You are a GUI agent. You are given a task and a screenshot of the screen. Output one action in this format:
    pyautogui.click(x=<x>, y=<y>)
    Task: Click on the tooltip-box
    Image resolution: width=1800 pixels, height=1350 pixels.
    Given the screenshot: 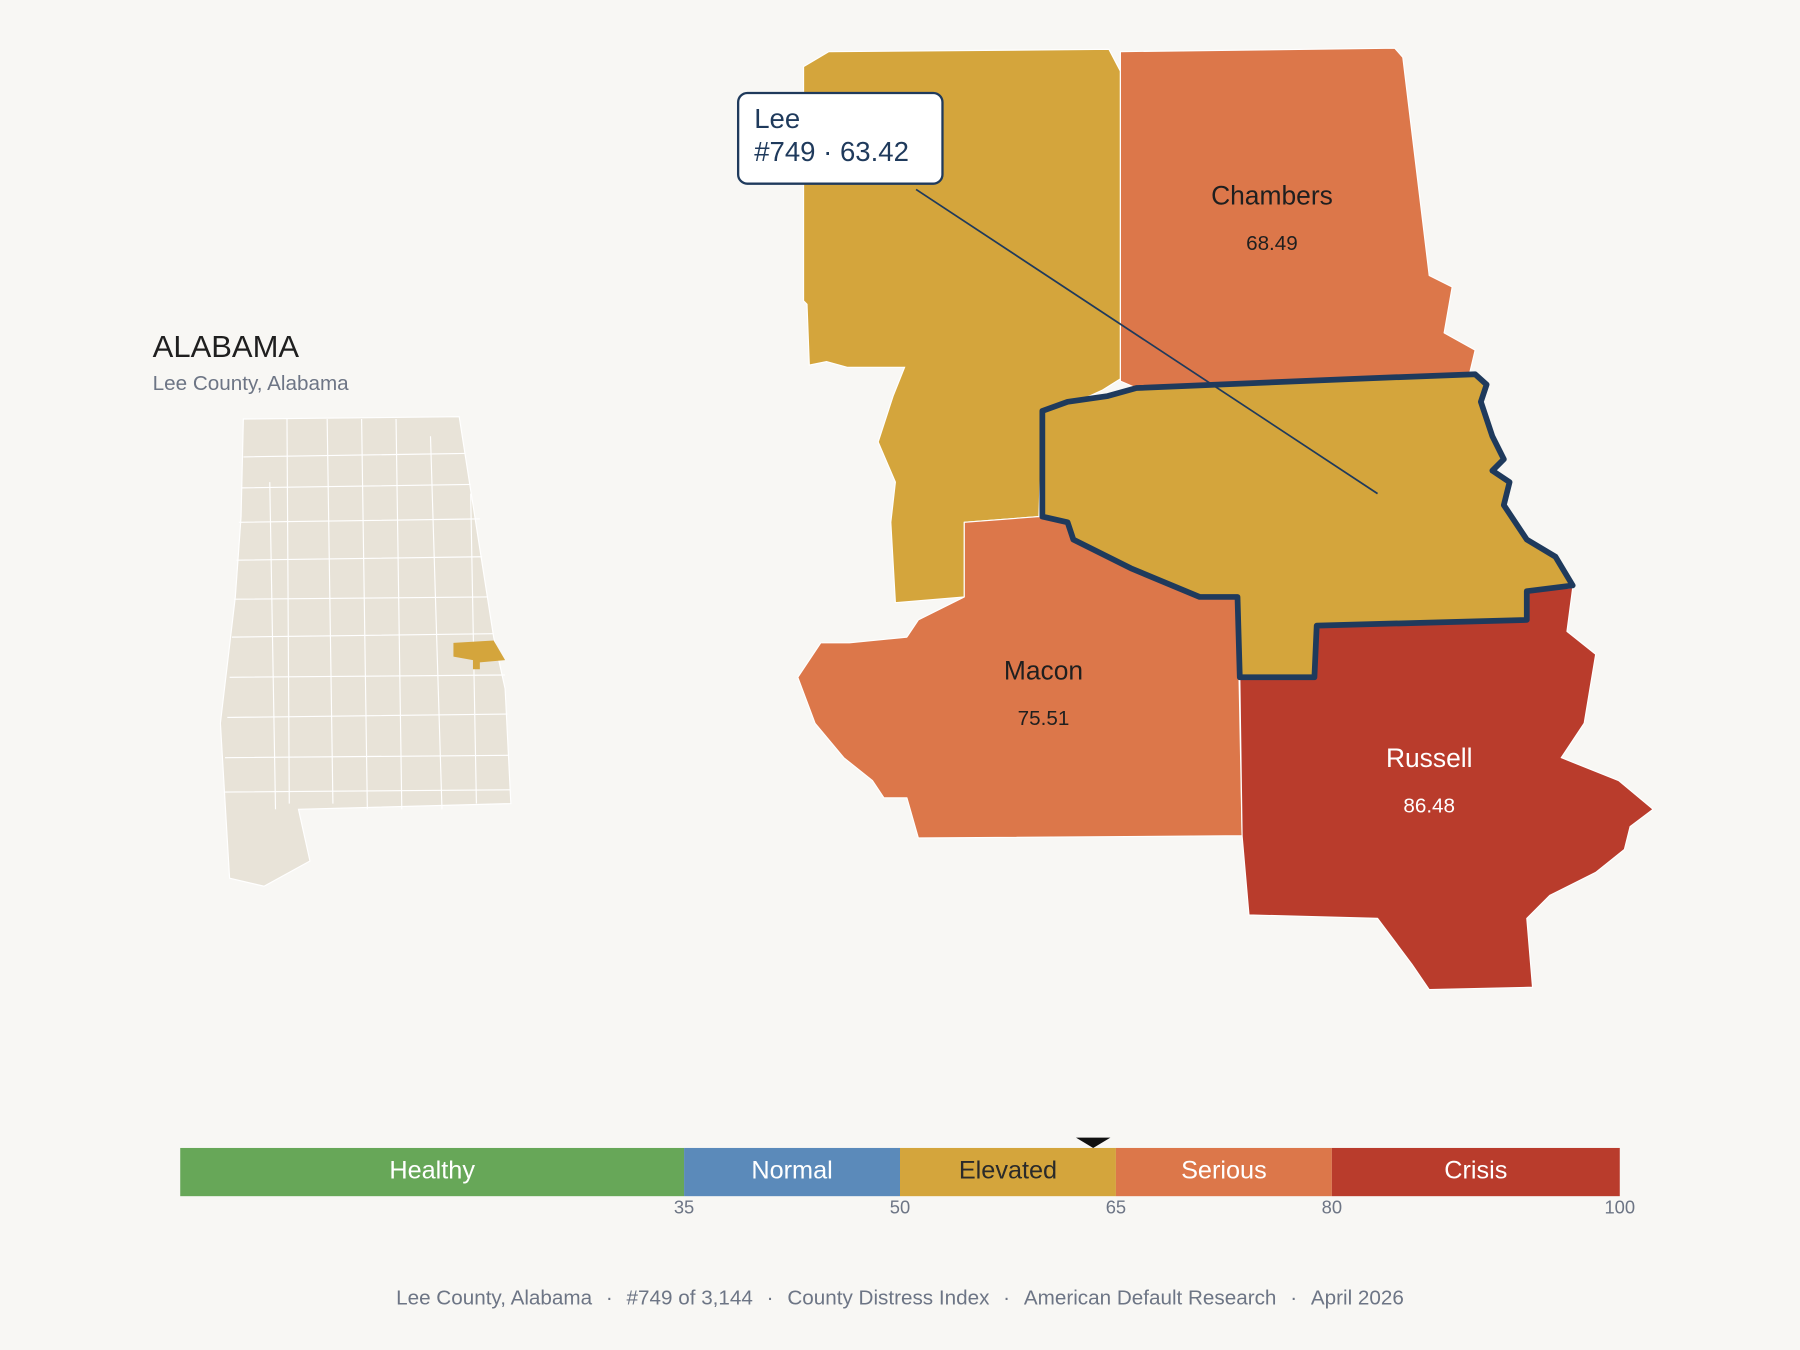 What is the action you would take?
    pyautogui.click(x=840, y=138)
    